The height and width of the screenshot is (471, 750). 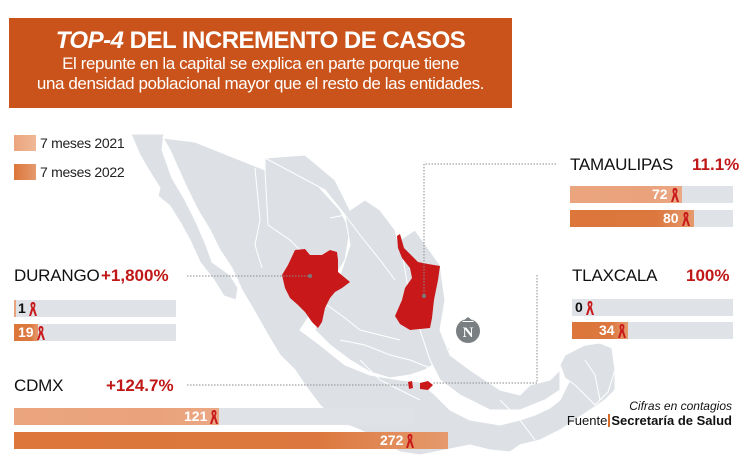 I want to click on tlaxcala-bar-2022: 34, so click(x=652, y=330).